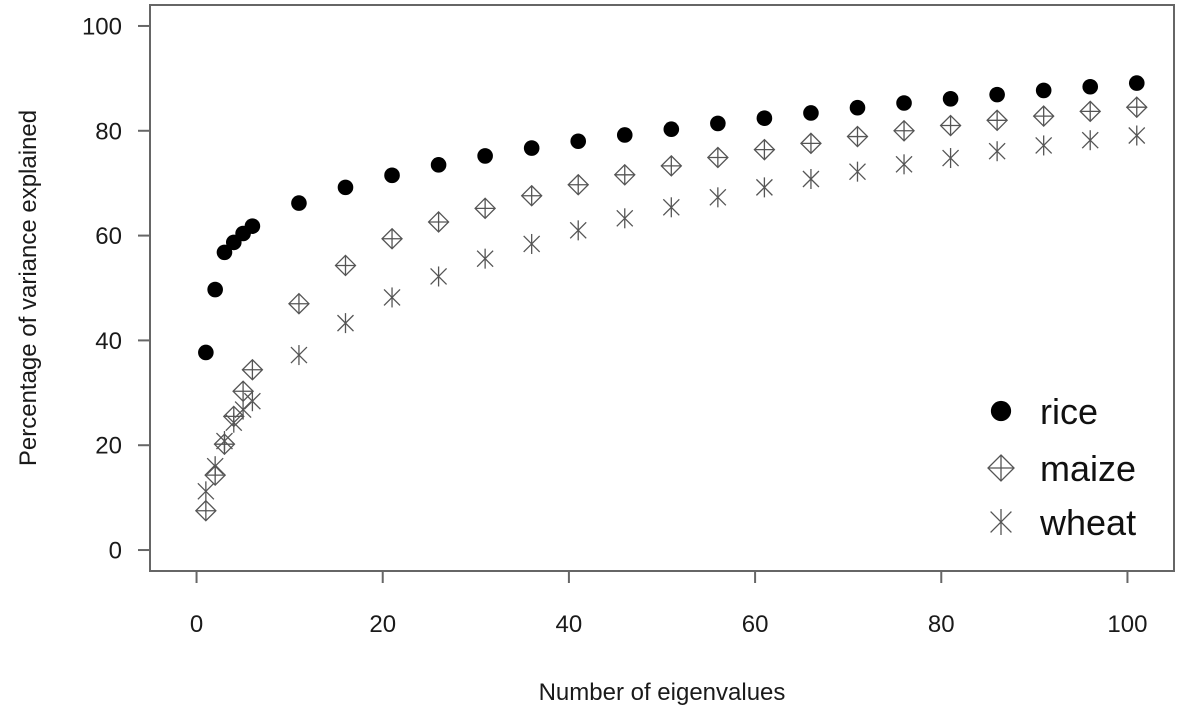  I want to click on y-tick-label: 40, so click(108, 341).